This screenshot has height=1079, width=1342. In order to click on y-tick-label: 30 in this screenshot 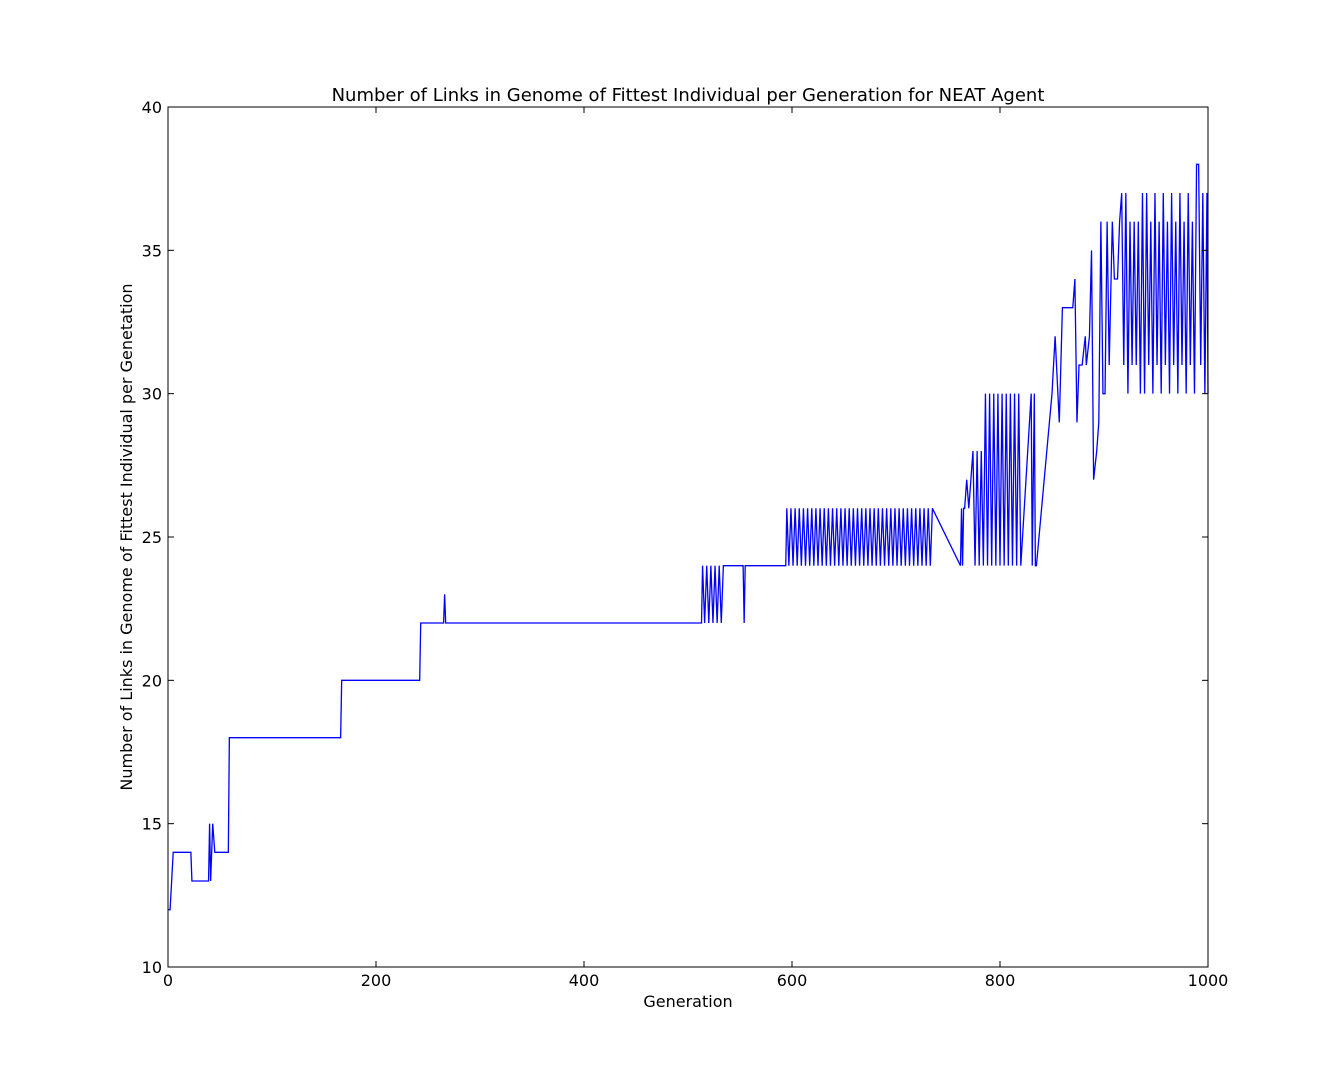, I will do `click(152, 394)`.